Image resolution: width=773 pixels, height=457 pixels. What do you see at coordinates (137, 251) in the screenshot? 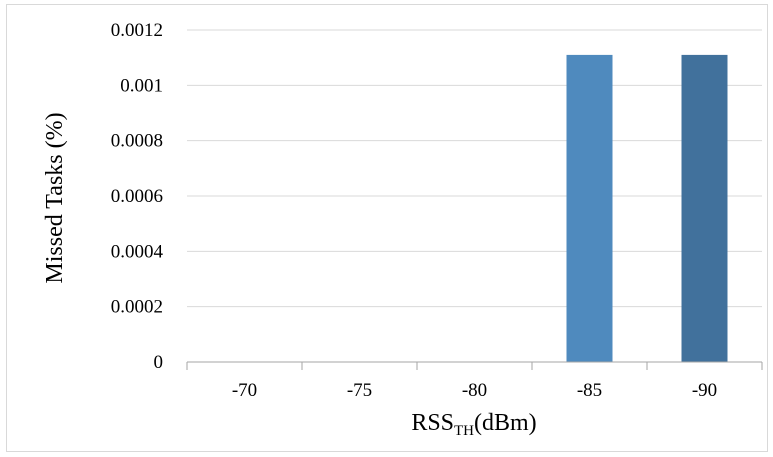
I see `y-tick-label: 0.0004` at bounding box center [137, 251].